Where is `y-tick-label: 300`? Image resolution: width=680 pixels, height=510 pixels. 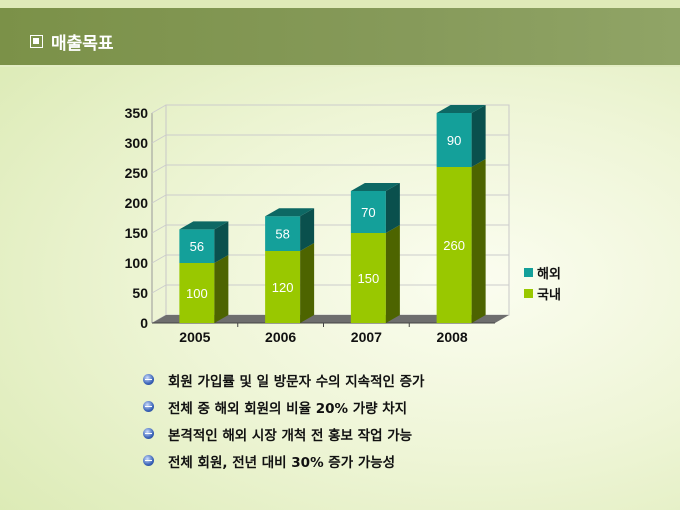 y-tick-label: 300 is located at coordinates (137, 143).